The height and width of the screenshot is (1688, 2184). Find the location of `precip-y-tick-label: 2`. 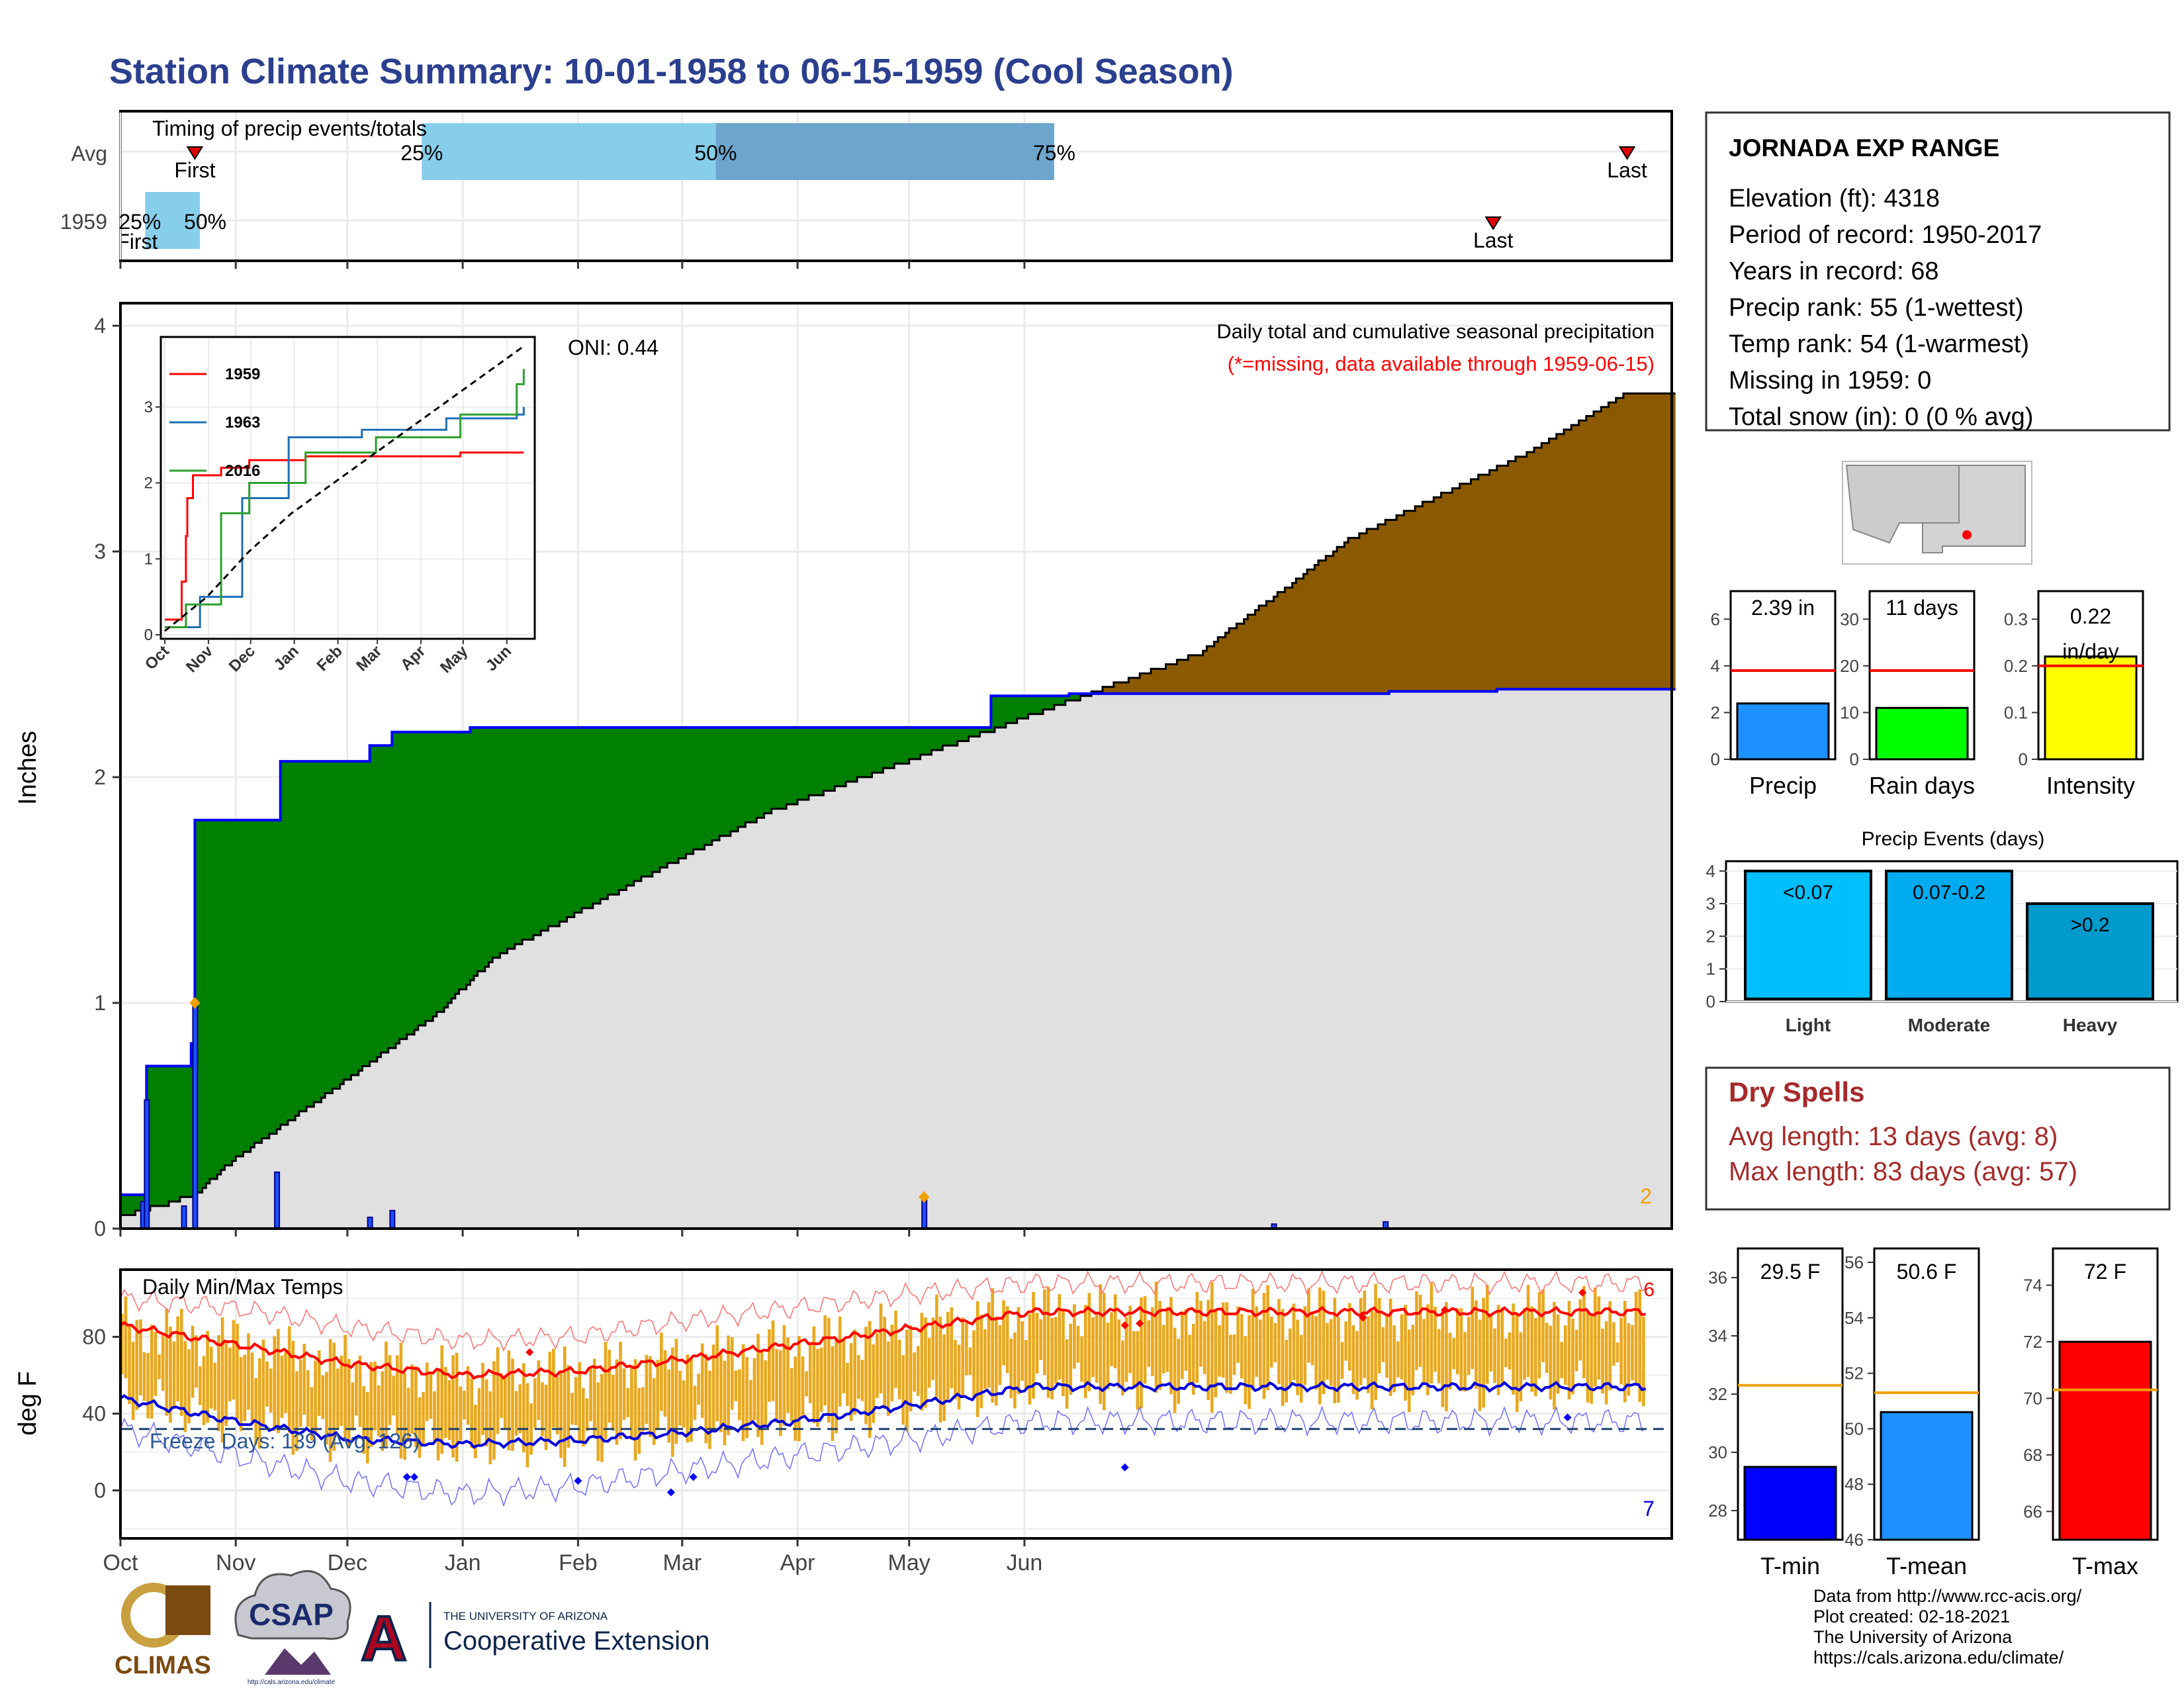

precip-y-tick-label: 2 is located at coordinates (100, 777).